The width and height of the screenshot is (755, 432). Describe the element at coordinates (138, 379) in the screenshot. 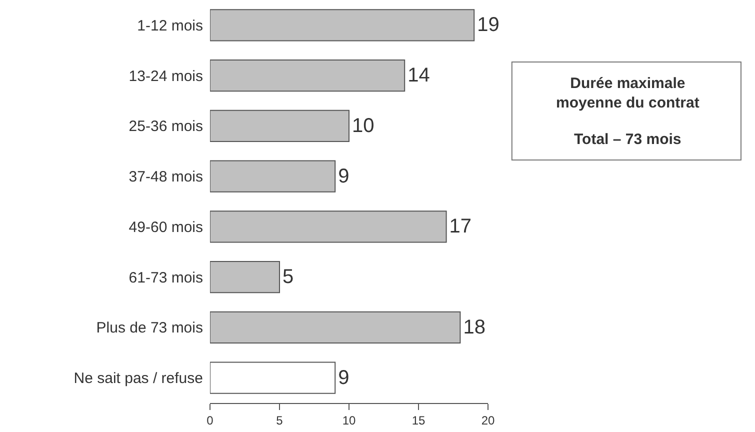

I see `y-tick-label: Ne sait pas / refuse` at that location.